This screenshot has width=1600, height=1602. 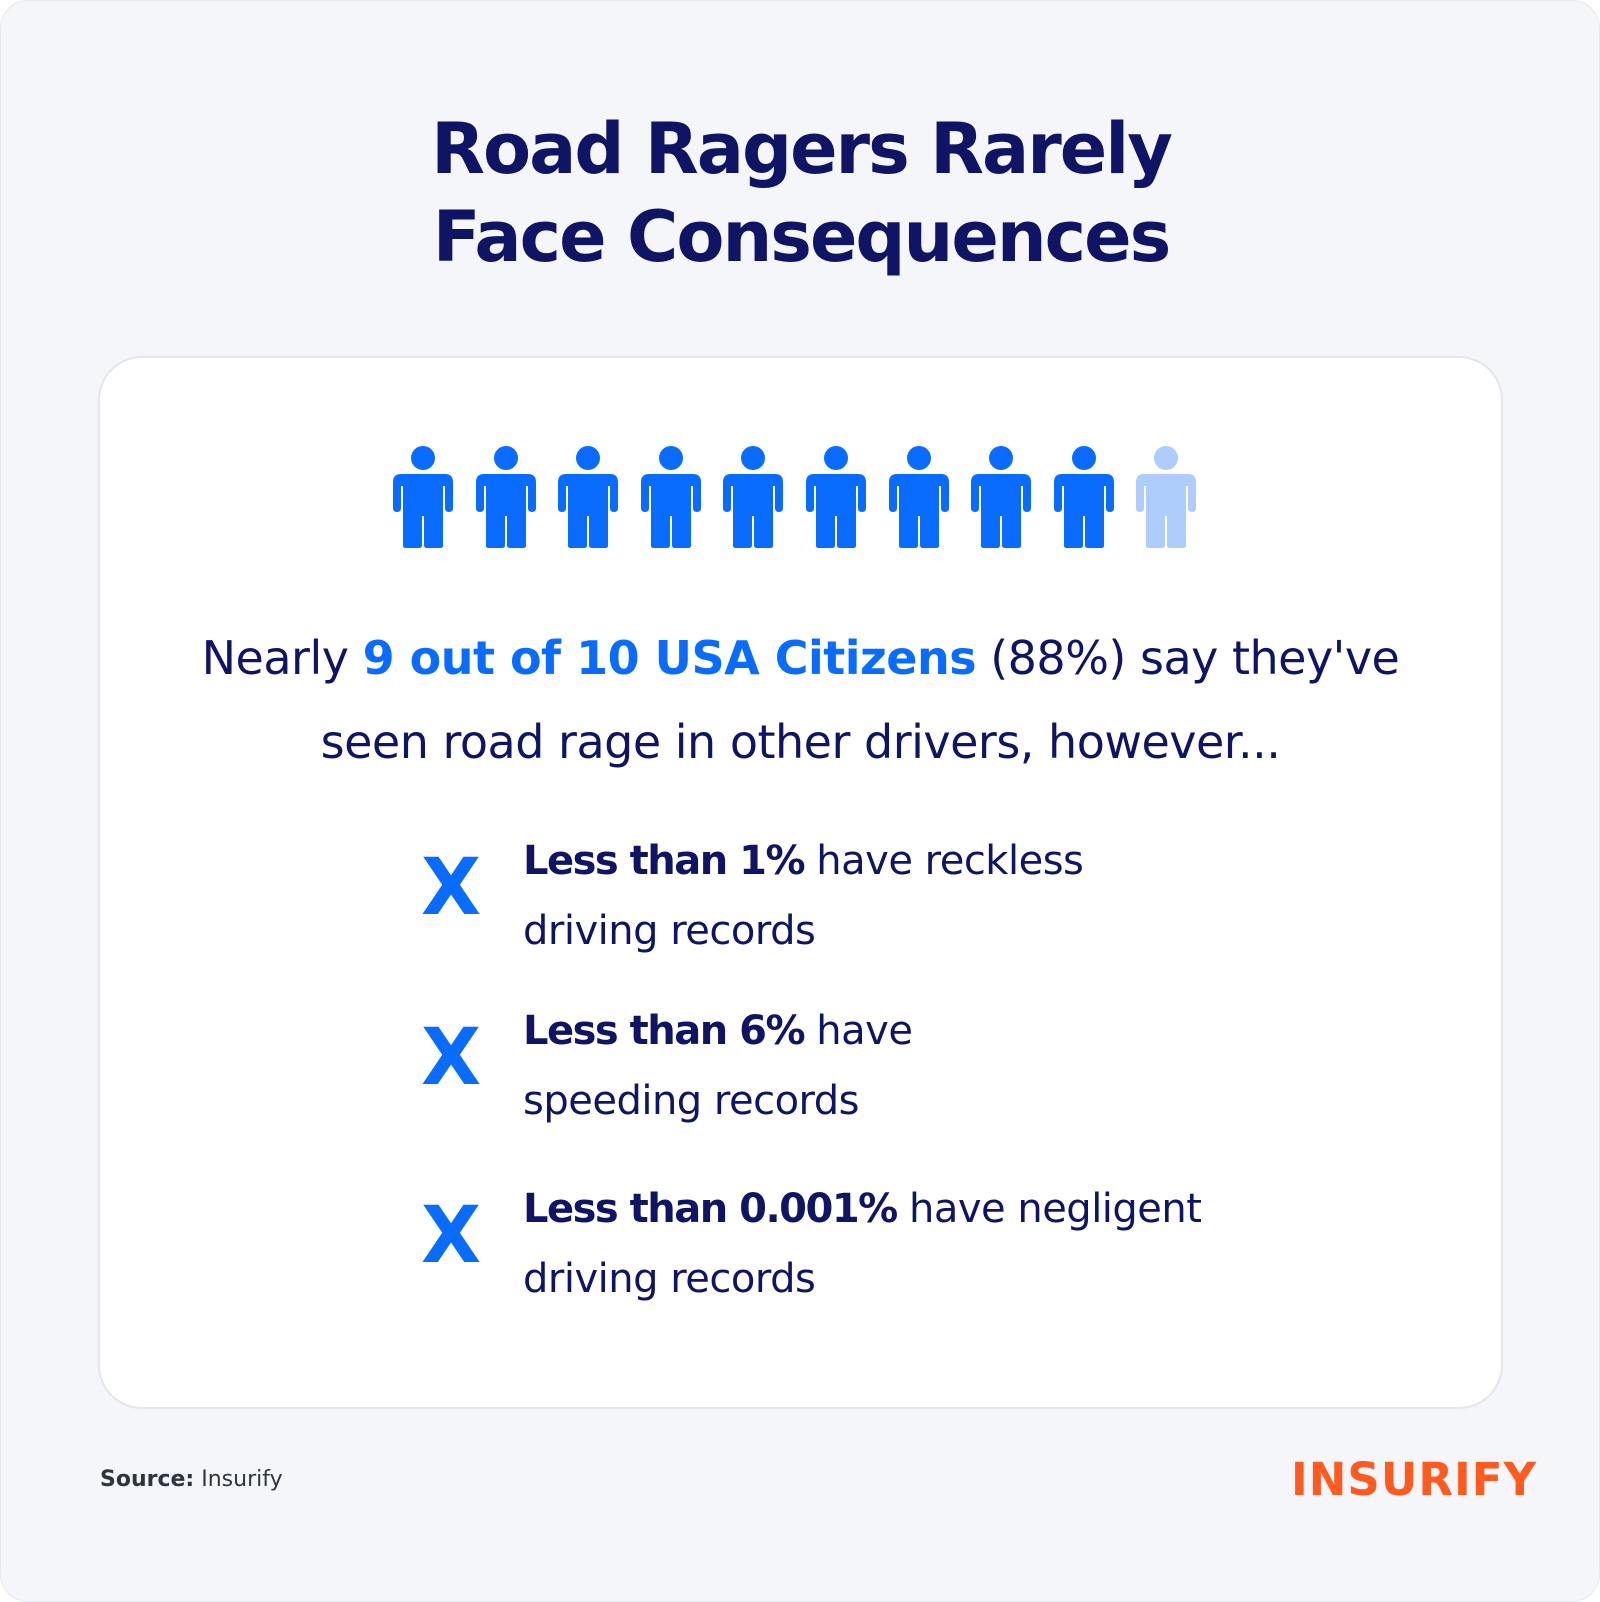 What do you see at coordinates (1188, 658) in the screenshot?
I see `statement-suffix: (88%) say they've` at bounding box center [1188, 658].